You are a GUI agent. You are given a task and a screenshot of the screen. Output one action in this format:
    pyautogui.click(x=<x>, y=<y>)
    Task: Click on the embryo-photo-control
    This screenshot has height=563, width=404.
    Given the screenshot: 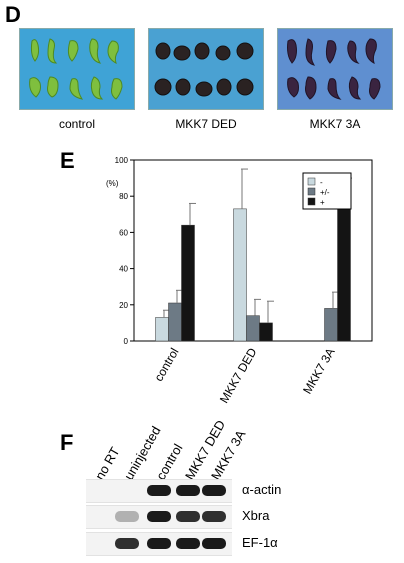 What is the action you would take?
    pyautogui.click(x=77, y=69)
    